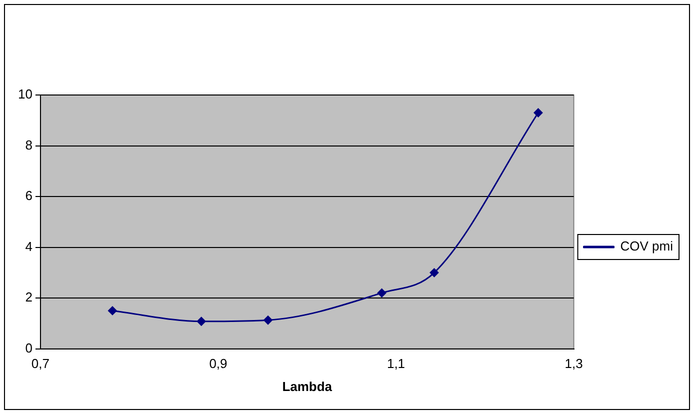  What do you see at coordinates (28, 348) in the screenshot?
I see `y-tick-label: 0` at bounding box center [28, 348].